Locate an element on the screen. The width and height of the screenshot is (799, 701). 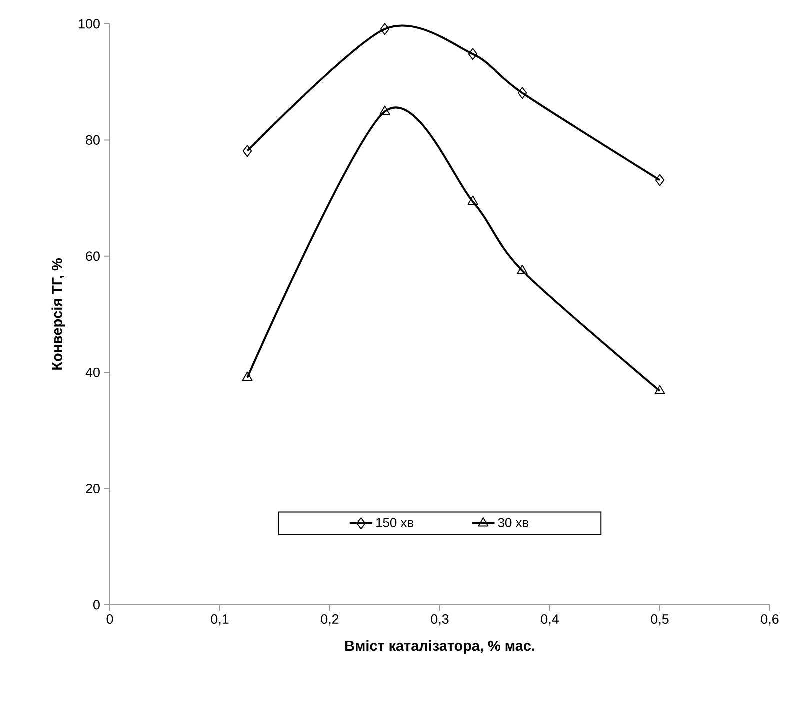
y-tick-label: 40 is located at coordinates (93, 373).